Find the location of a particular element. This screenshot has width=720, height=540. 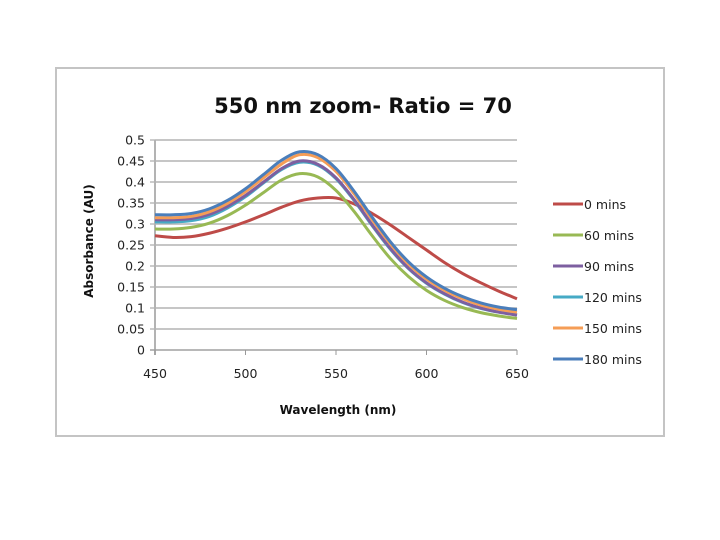

legend-label: 150 mins is located at coordinates (613, 328).